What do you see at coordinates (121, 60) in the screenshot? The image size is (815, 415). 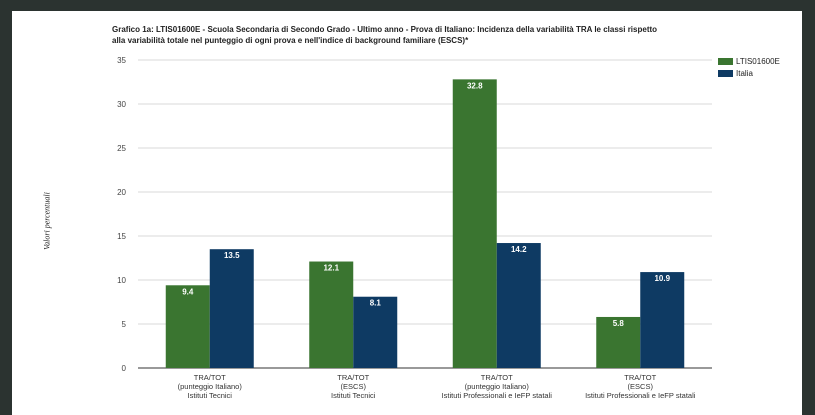 I see `y-tick-label: 35` at bounding box center [121, 60].